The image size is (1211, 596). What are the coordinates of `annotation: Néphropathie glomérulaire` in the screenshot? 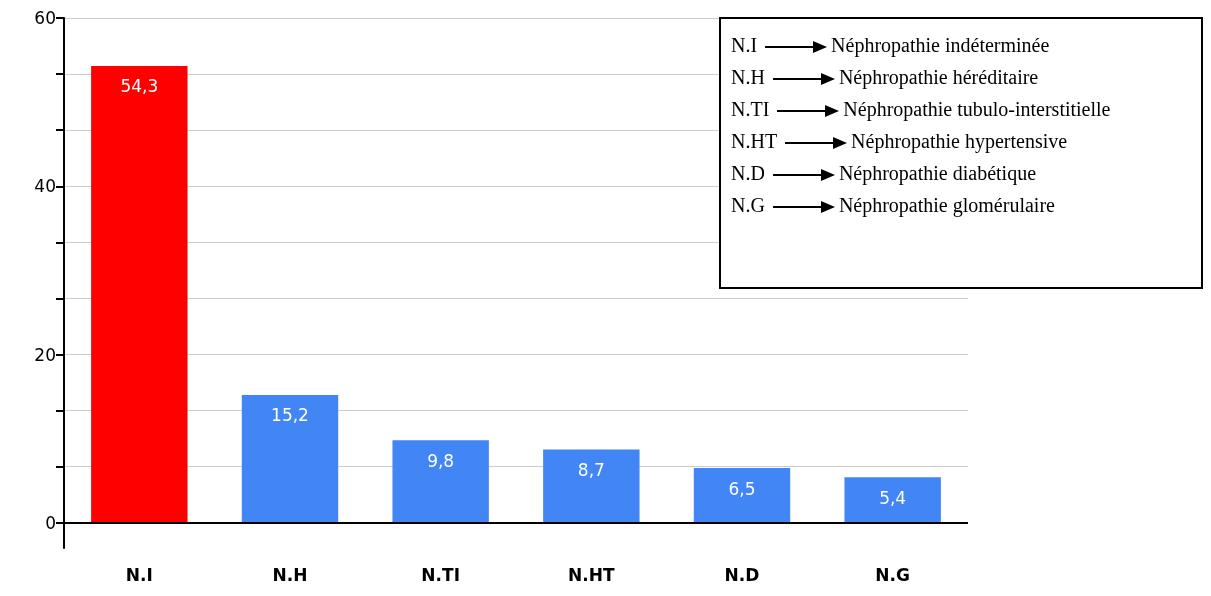 It's located at (946, 205).